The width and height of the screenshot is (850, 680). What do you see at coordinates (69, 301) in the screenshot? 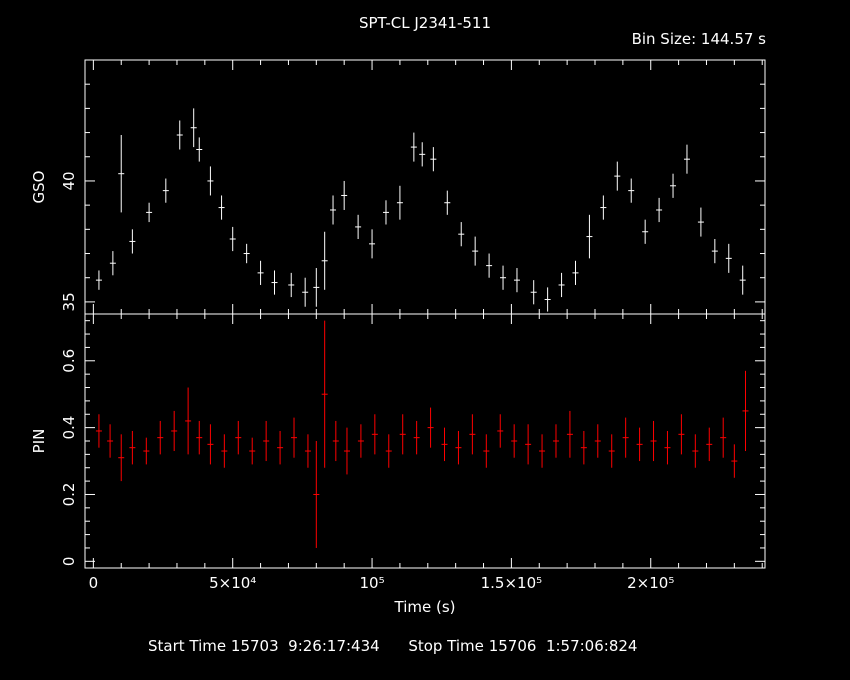
I see `top-y-tick-label: 35` at bounding box center [69, 301].